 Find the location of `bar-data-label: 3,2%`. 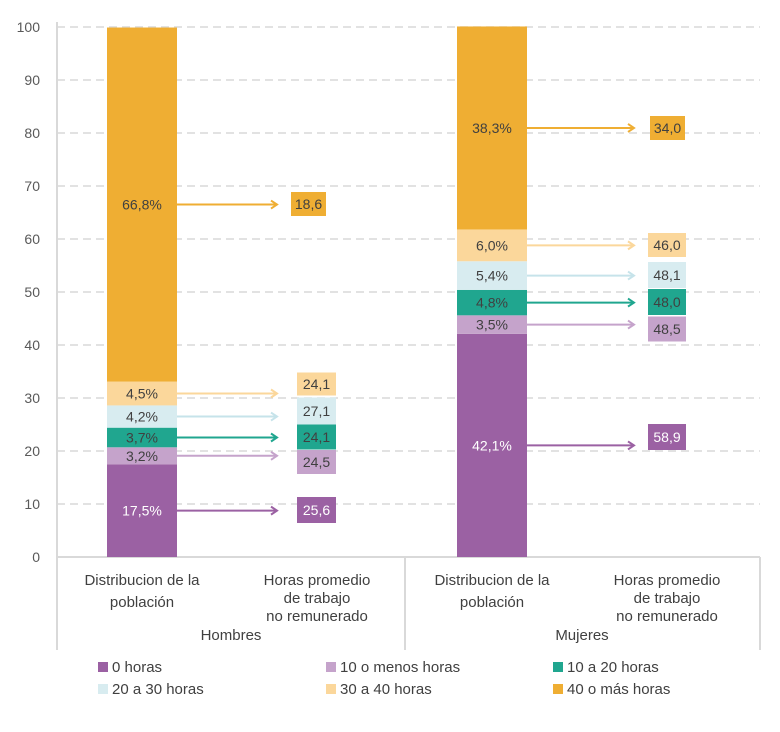

bar-data-label: 3,2% is located at coordinates (142, 456).